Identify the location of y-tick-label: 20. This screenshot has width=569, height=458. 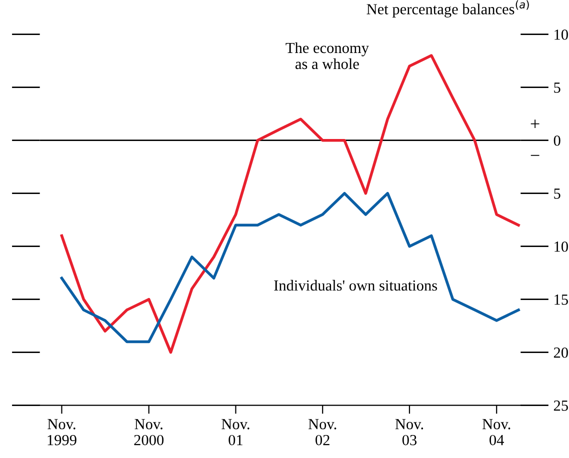
(561, 352).